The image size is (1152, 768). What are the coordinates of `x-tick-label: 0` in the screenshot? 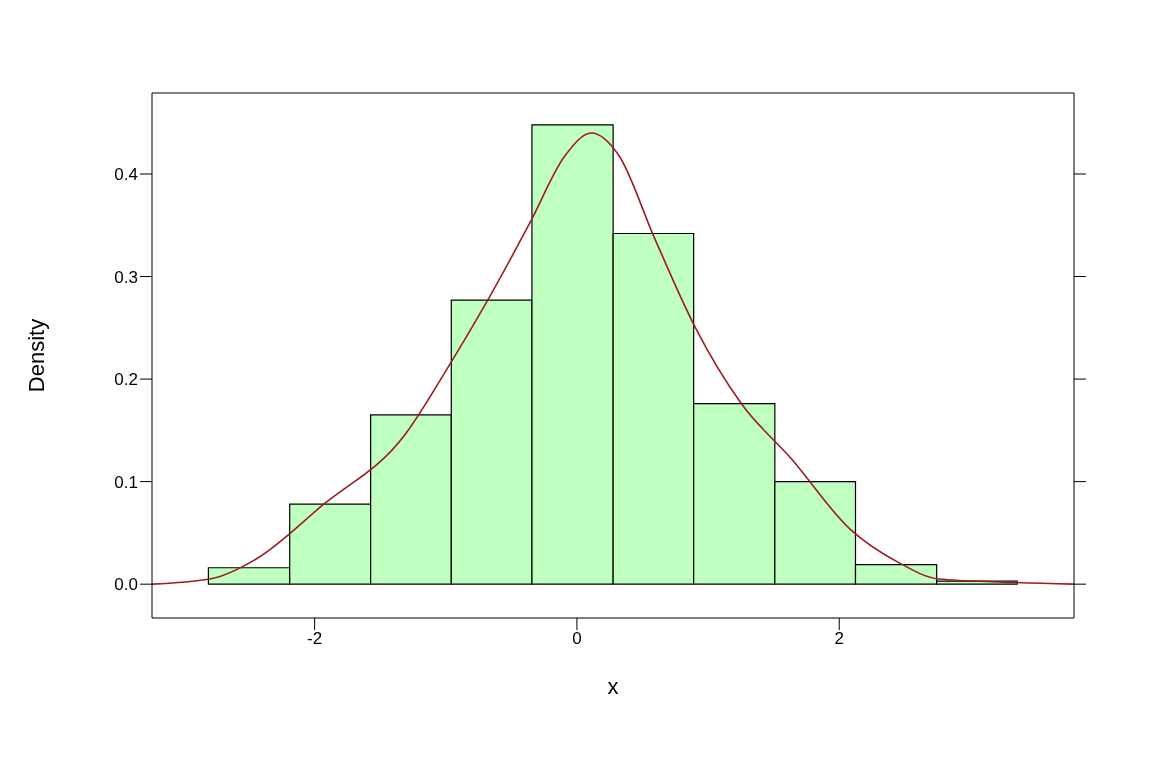 It's located at (577, 639).